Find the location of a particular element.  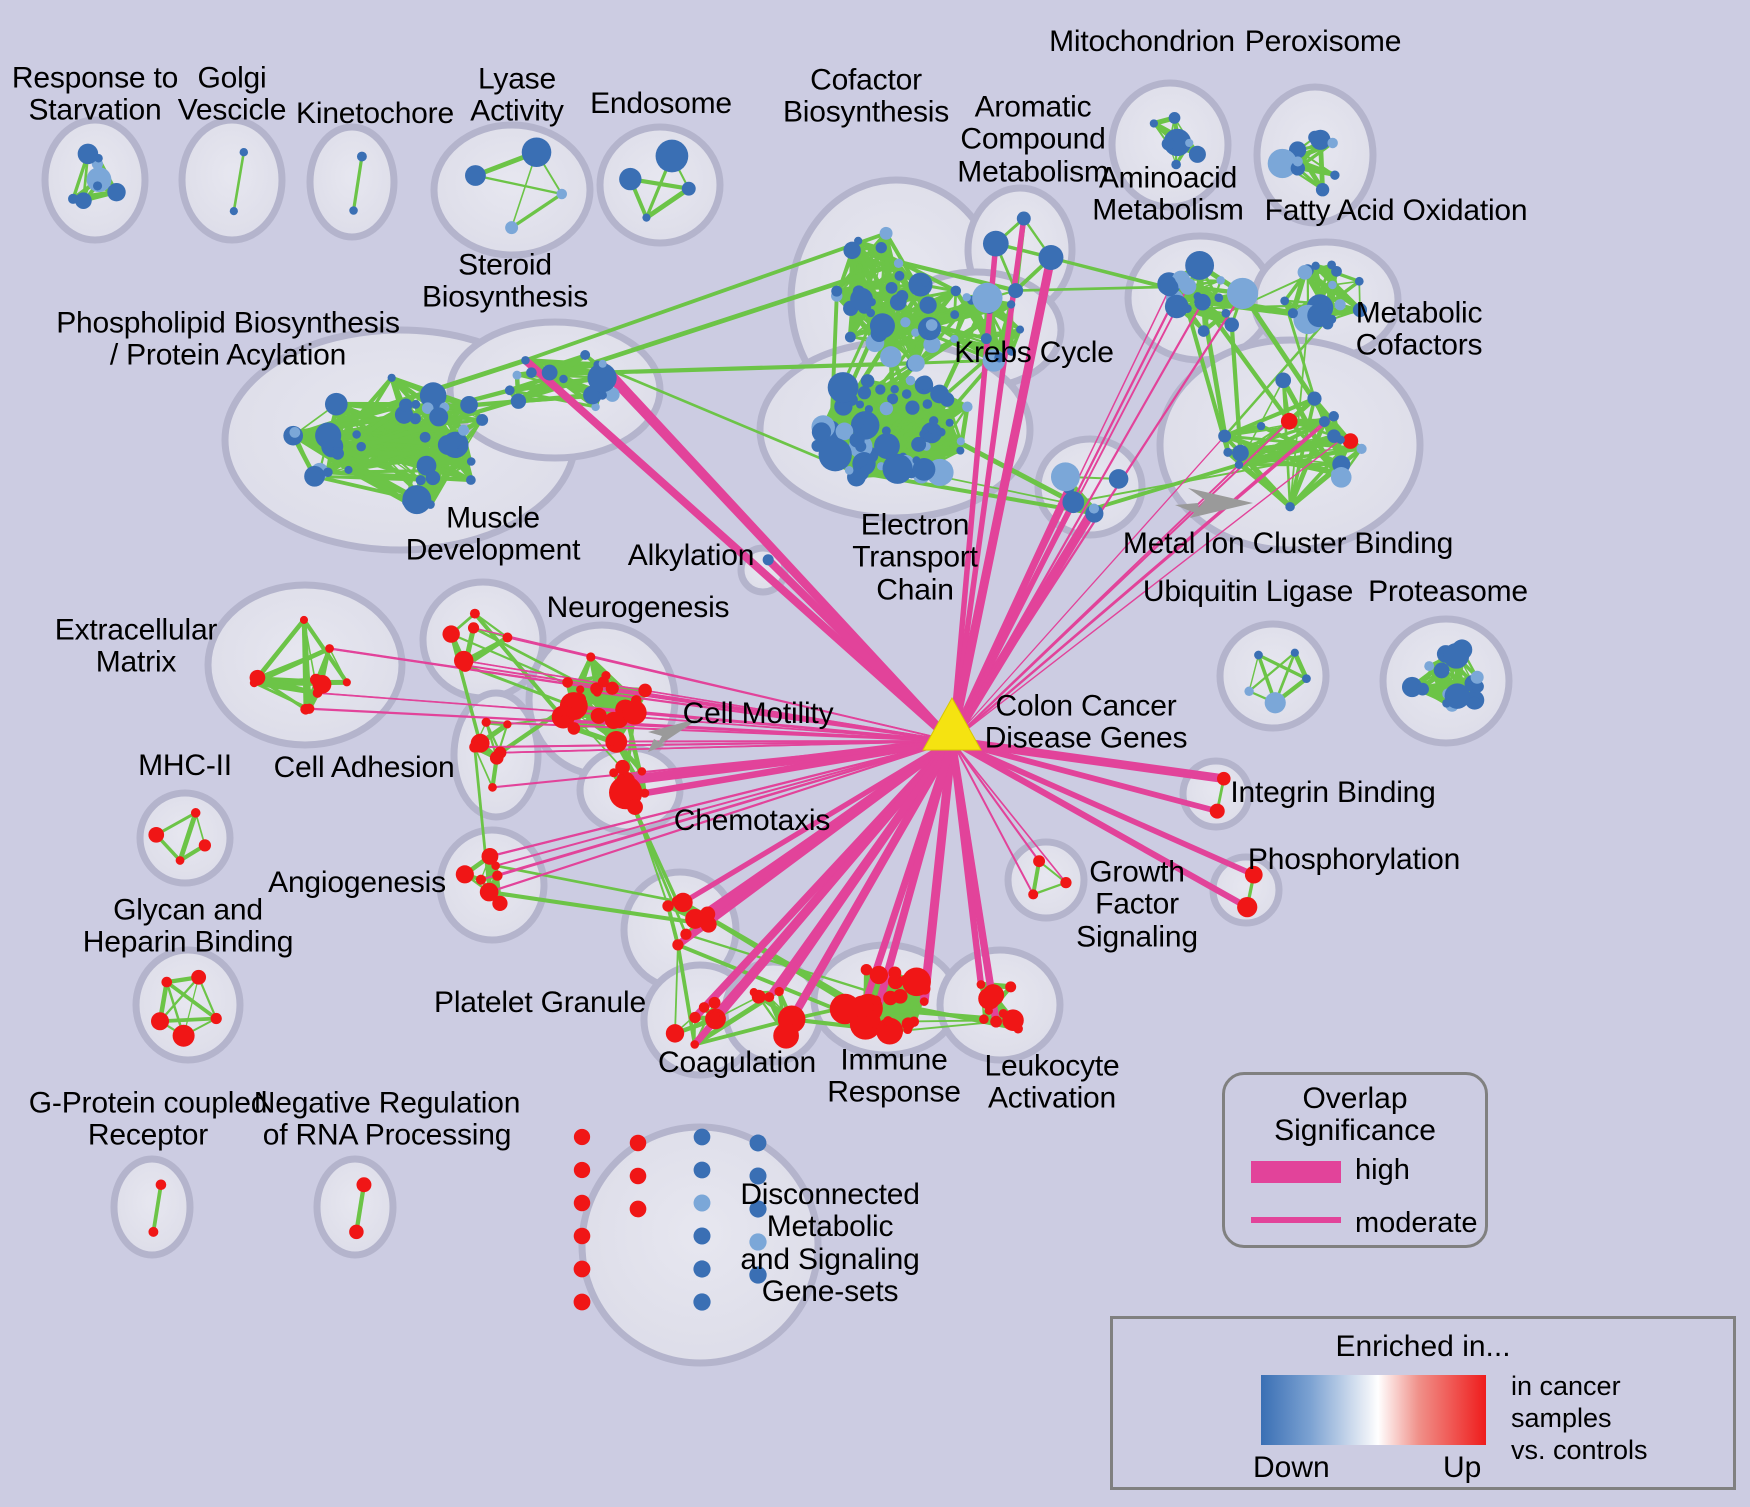

cluster-halo-glycan-and-heparin-binding is located at coordinates (188, 1005).